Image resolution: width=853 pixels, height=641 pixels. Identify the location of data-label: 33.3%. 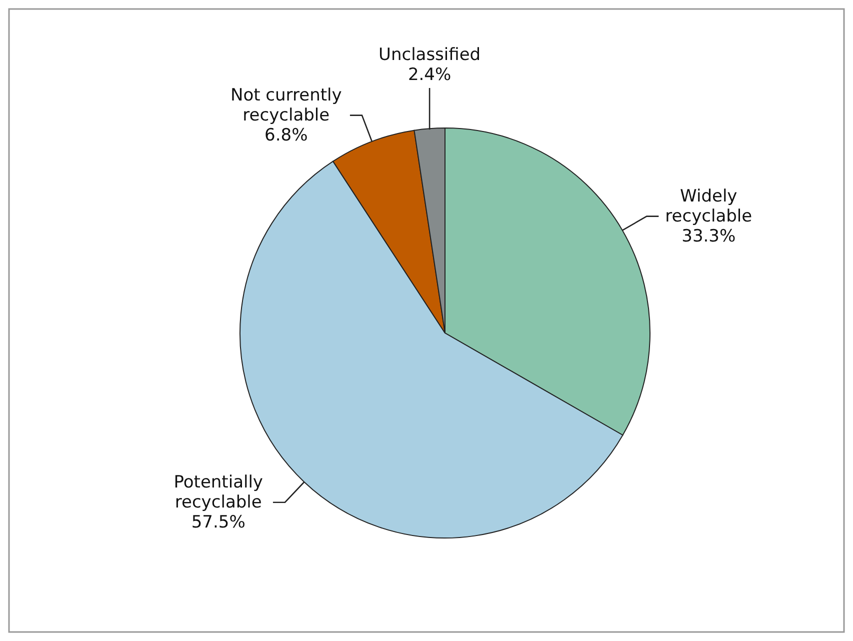
(709, 236).